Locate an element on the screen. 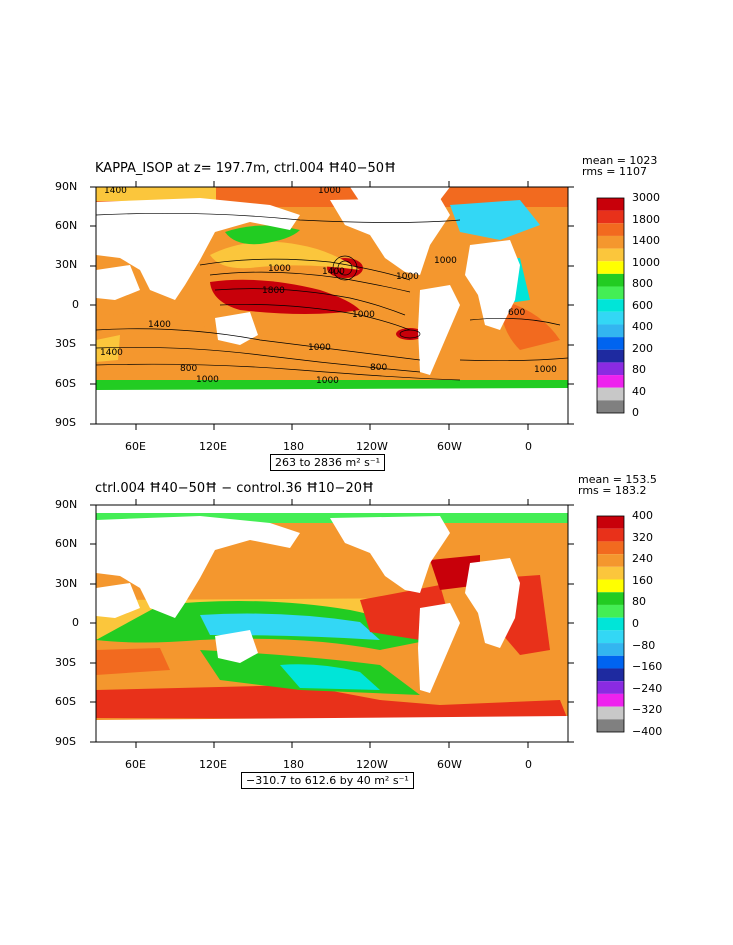  lon-label: 0 is located at coordinates (528, 764).